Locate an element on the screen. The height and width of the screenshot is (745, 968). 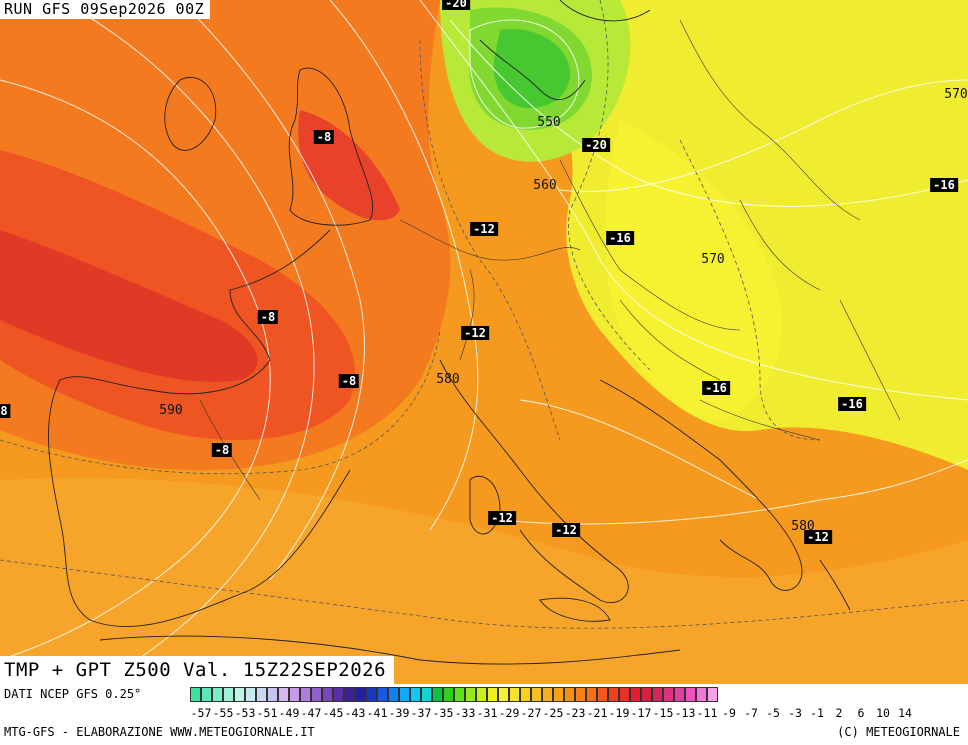
color-scale-tick: -45 is located at coordinates (333, 713).